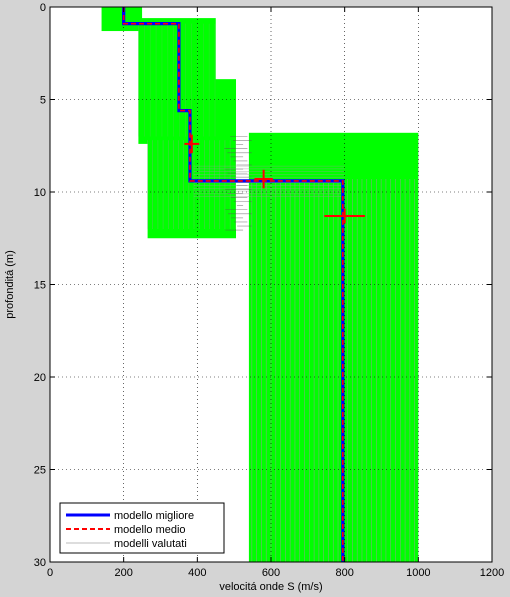  Describe the element at coordinates (344, 573) in the screenshot. I see `x-tick-label: 800` at that location.